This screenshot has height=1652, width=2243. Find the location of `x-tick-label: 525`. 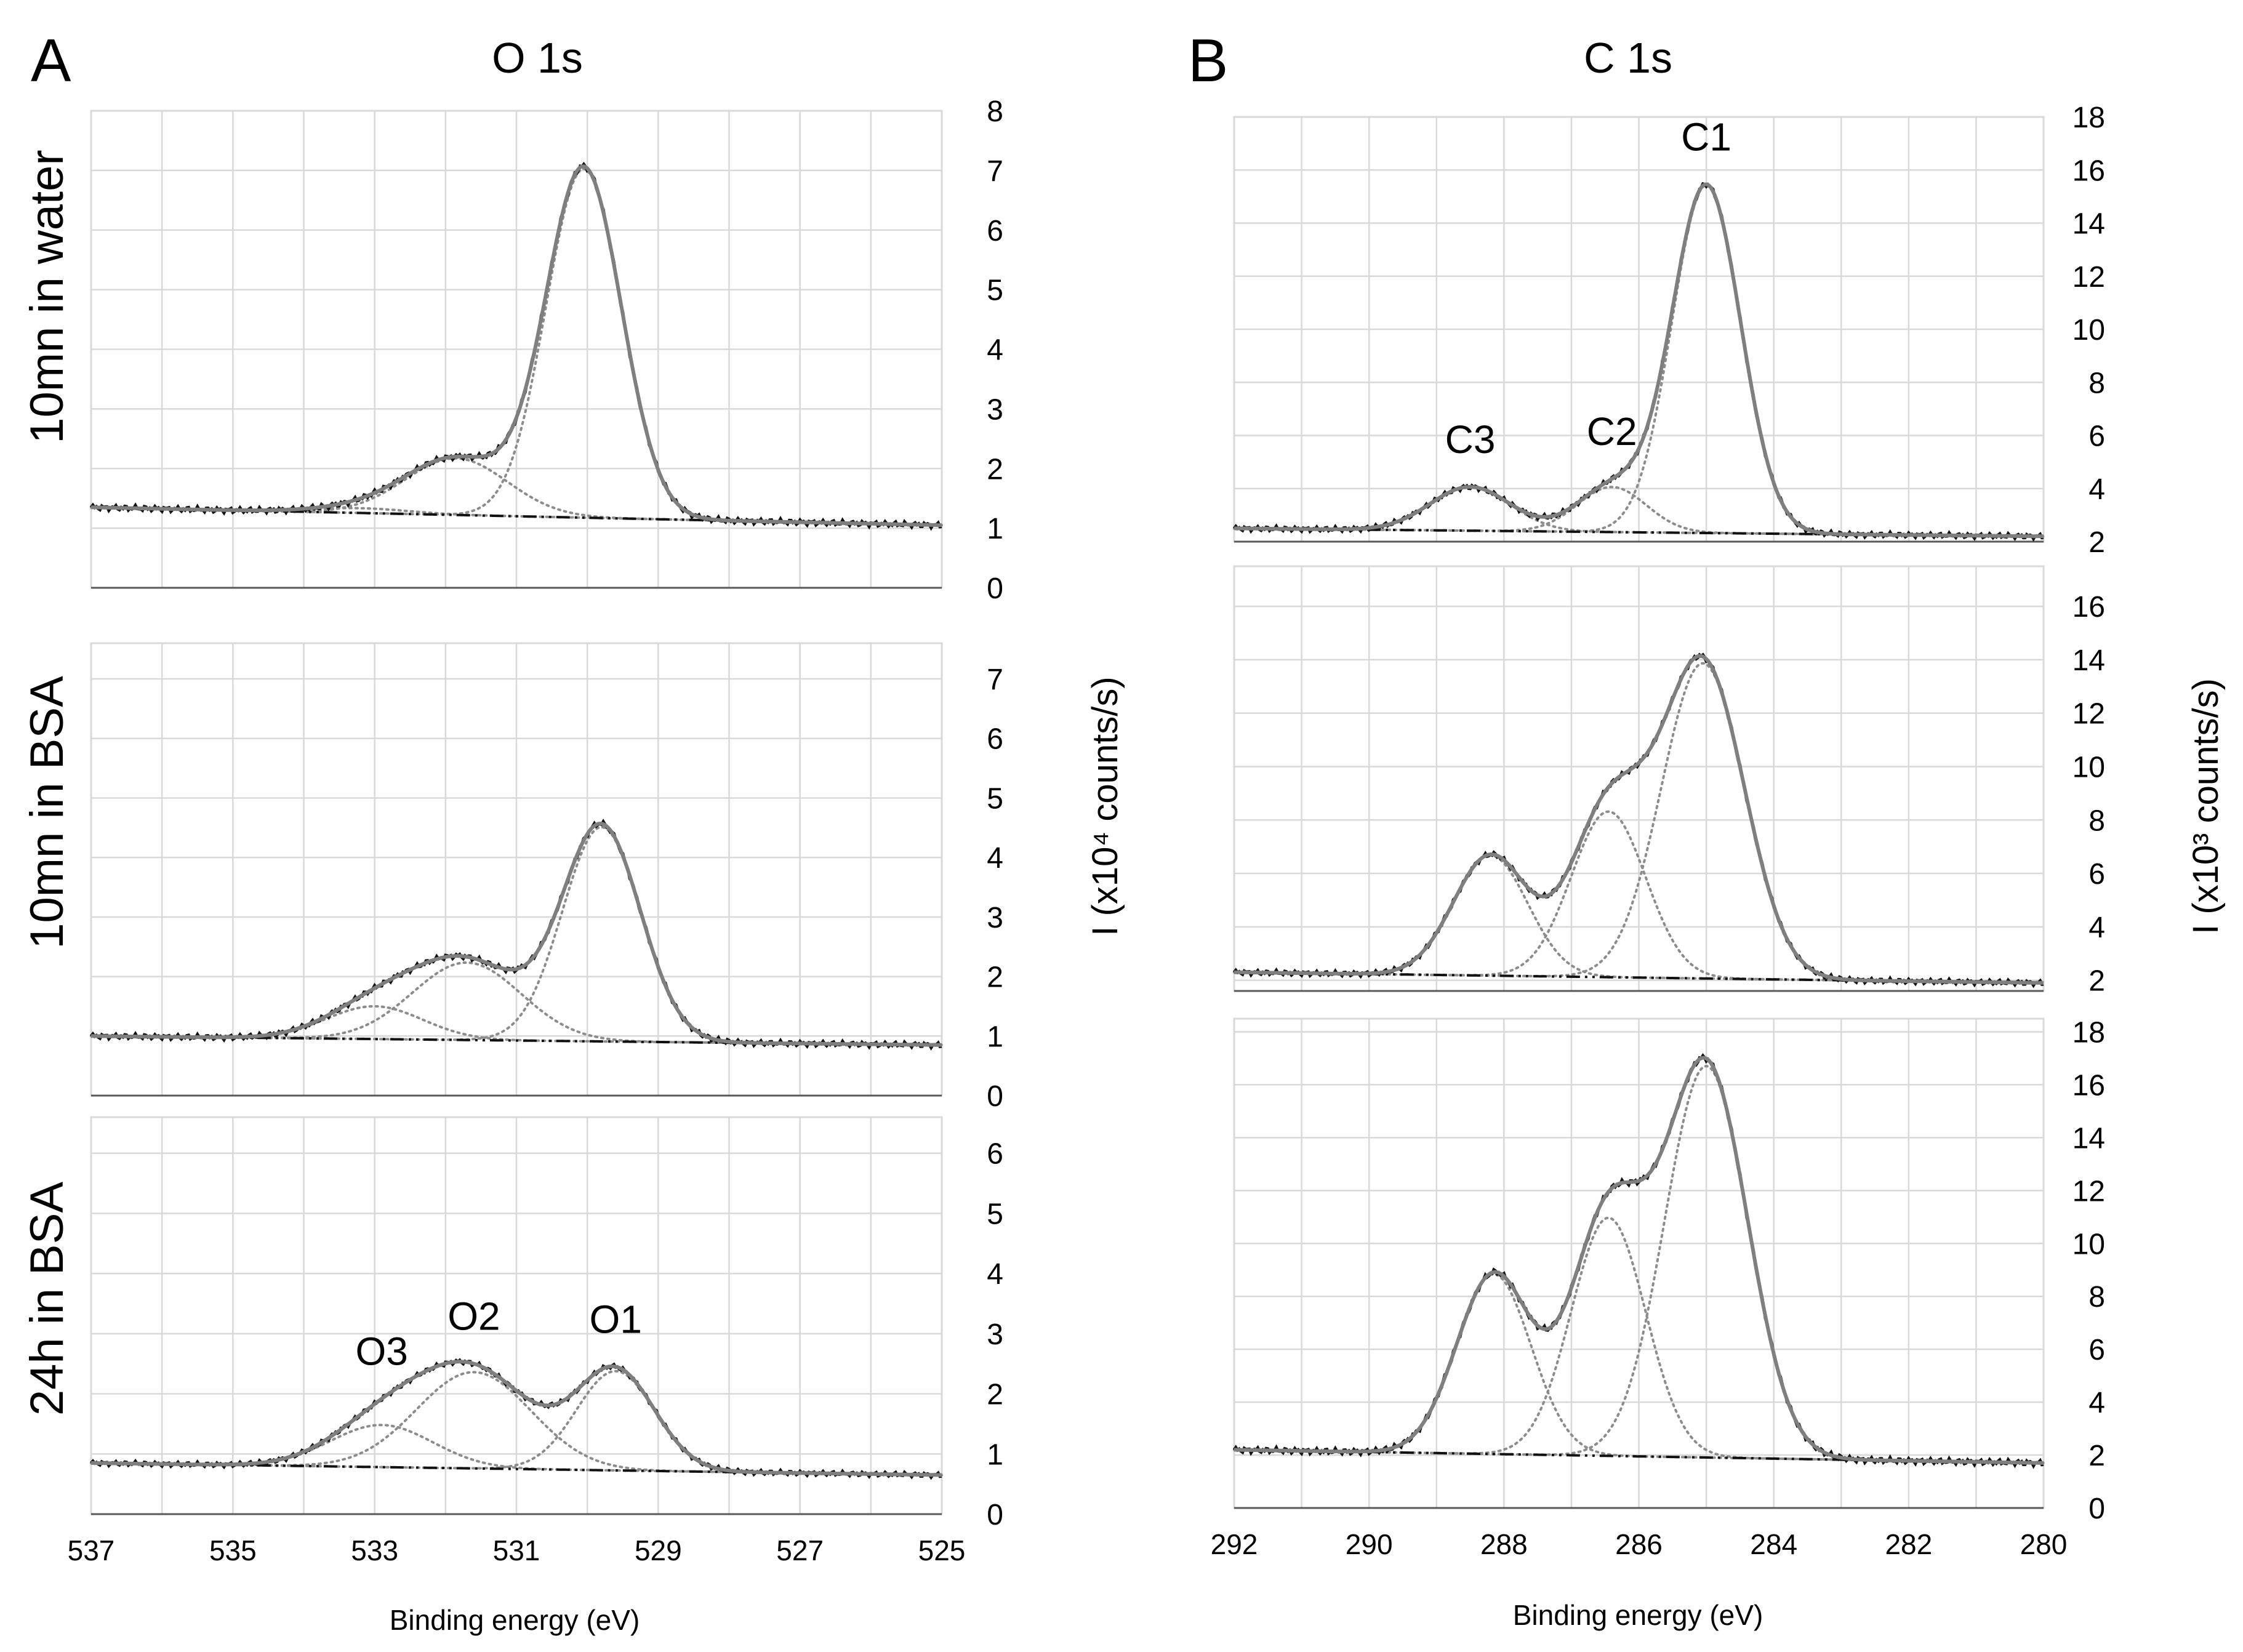

x-tick-label: 525 is located at coordinates (942, 1550).